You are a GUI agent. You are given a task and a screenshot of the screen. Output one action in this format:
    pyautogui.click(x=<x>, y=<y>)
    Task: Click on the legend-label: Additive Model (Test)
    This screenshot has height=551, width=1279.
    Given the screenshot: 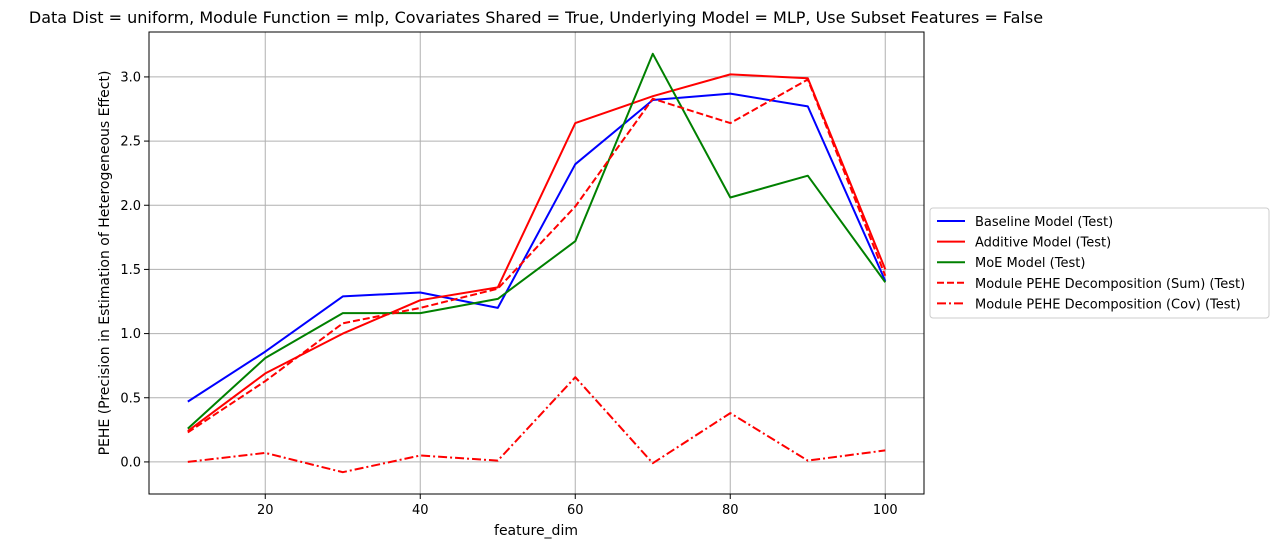 What is the action you would take?
    pyautogui.click(x=1043, y=243)
    